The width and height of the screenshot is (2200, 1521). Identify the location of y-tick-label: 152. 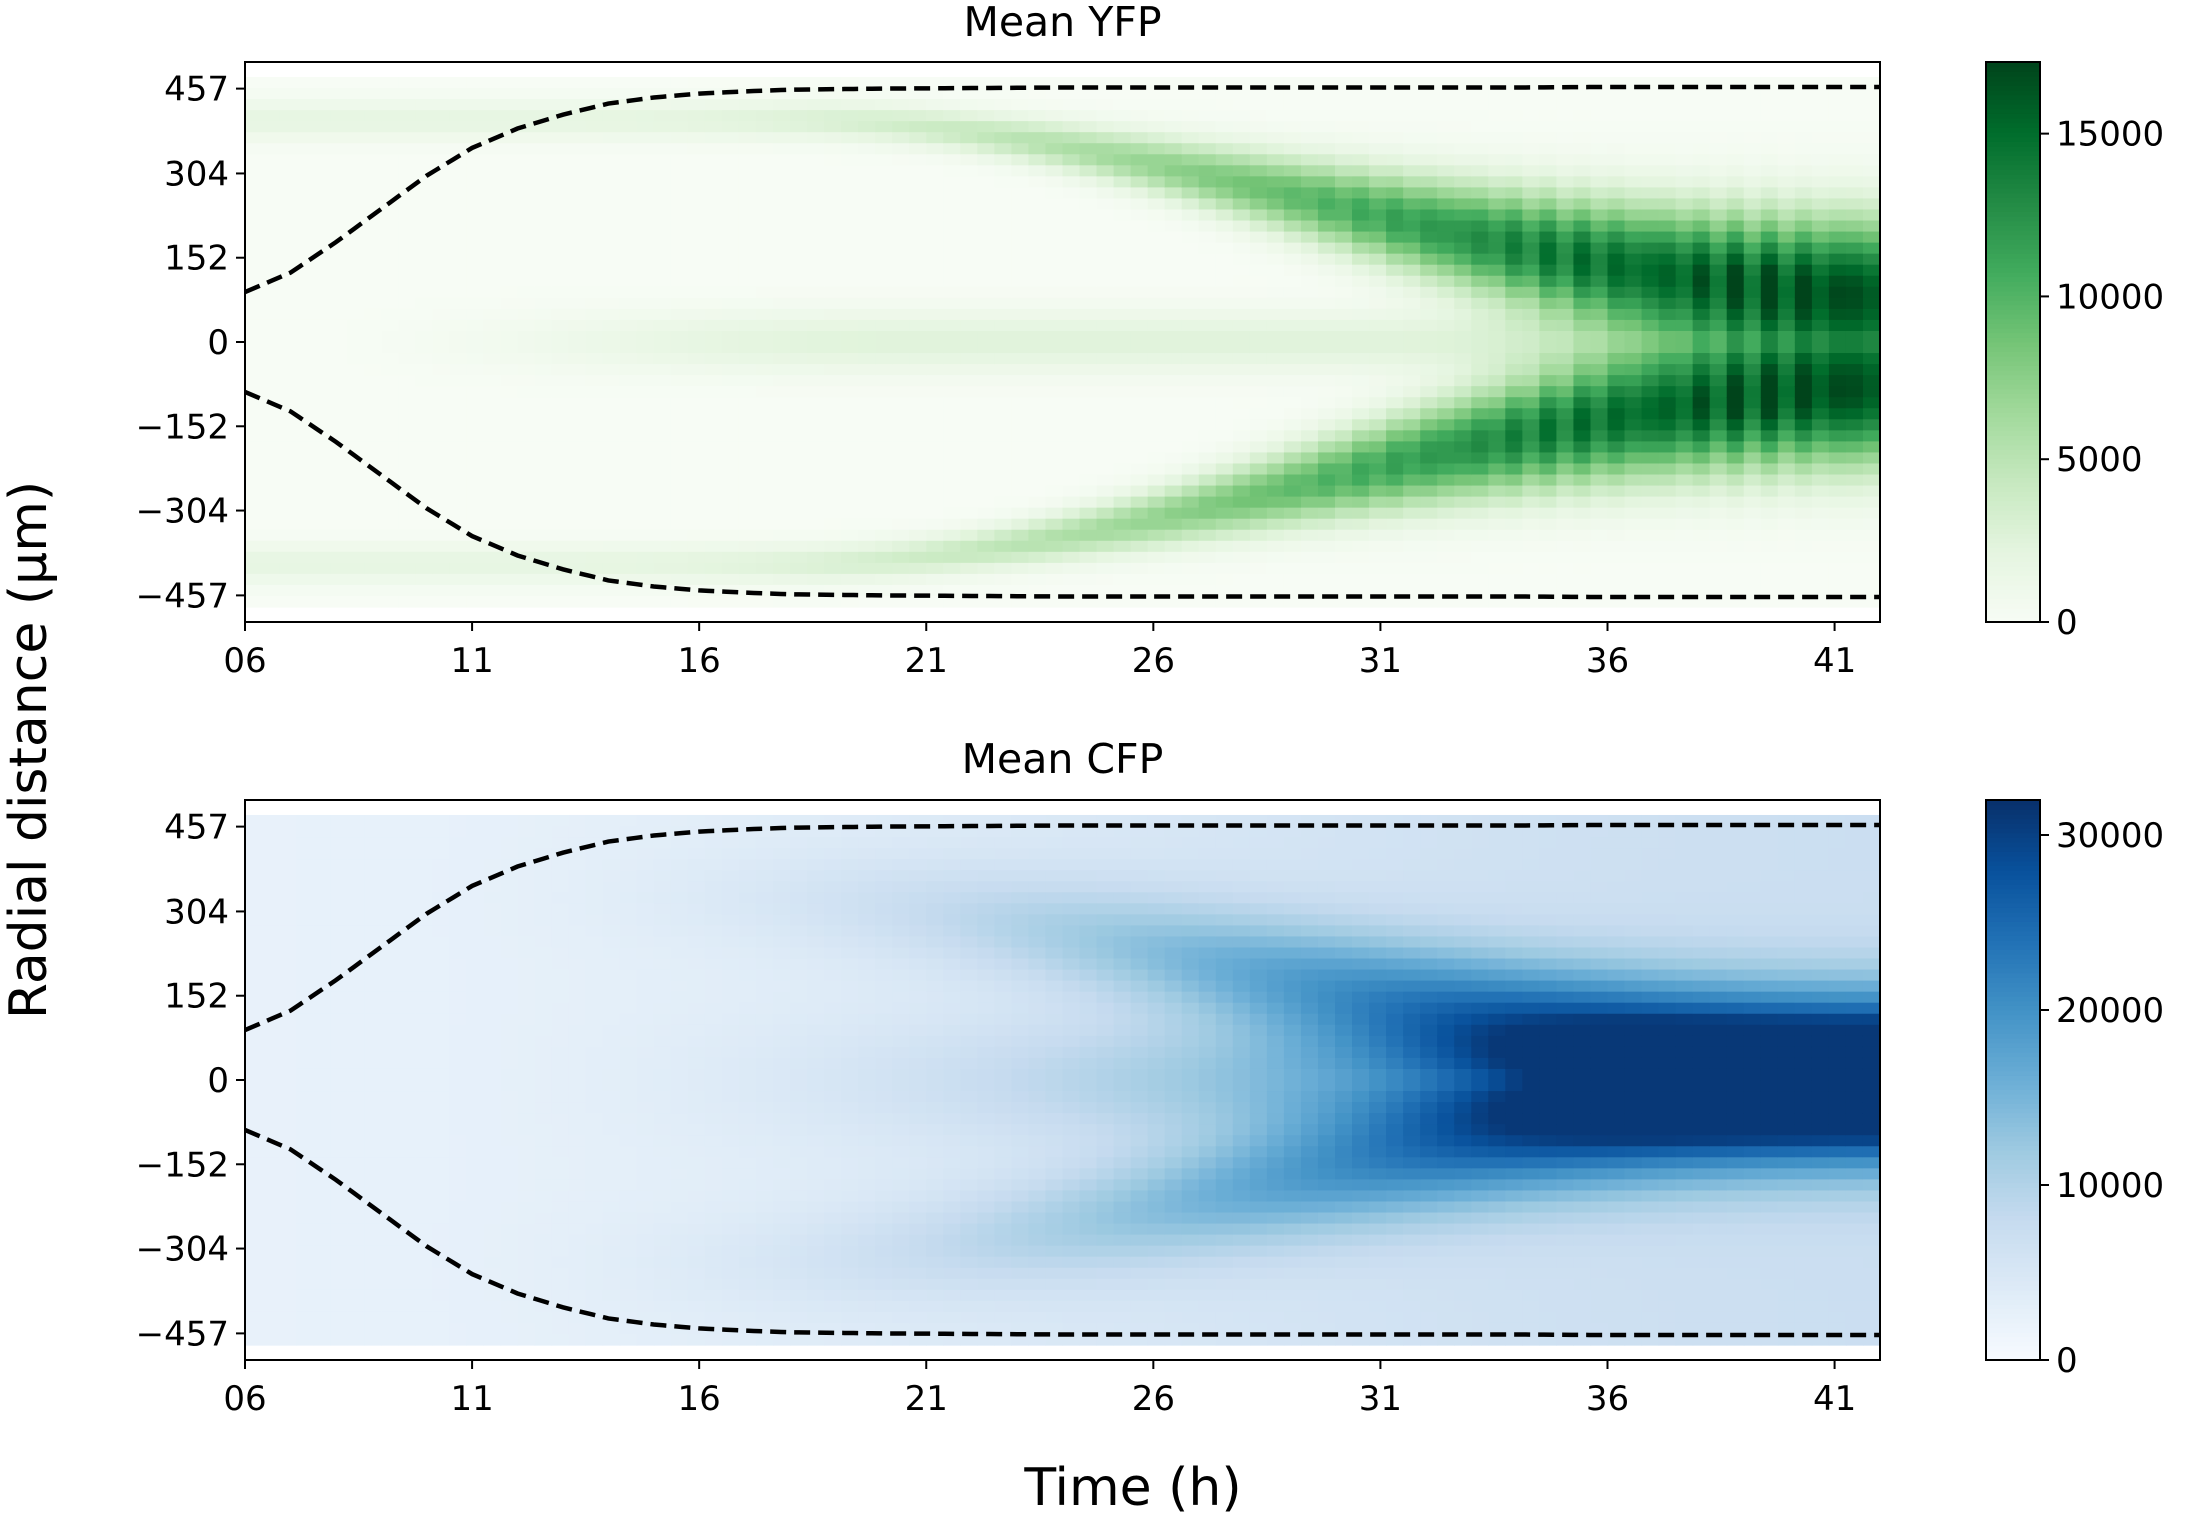
(196, 259).